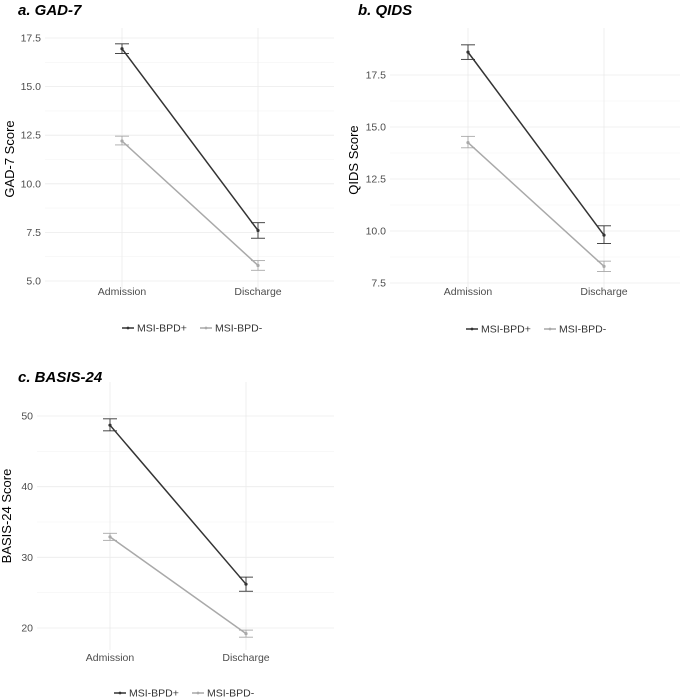  What do you see at coordinates (50, 10) in the screenshot?
I see `panel-title: a. GAD-7` at bounding box center [50, 10].